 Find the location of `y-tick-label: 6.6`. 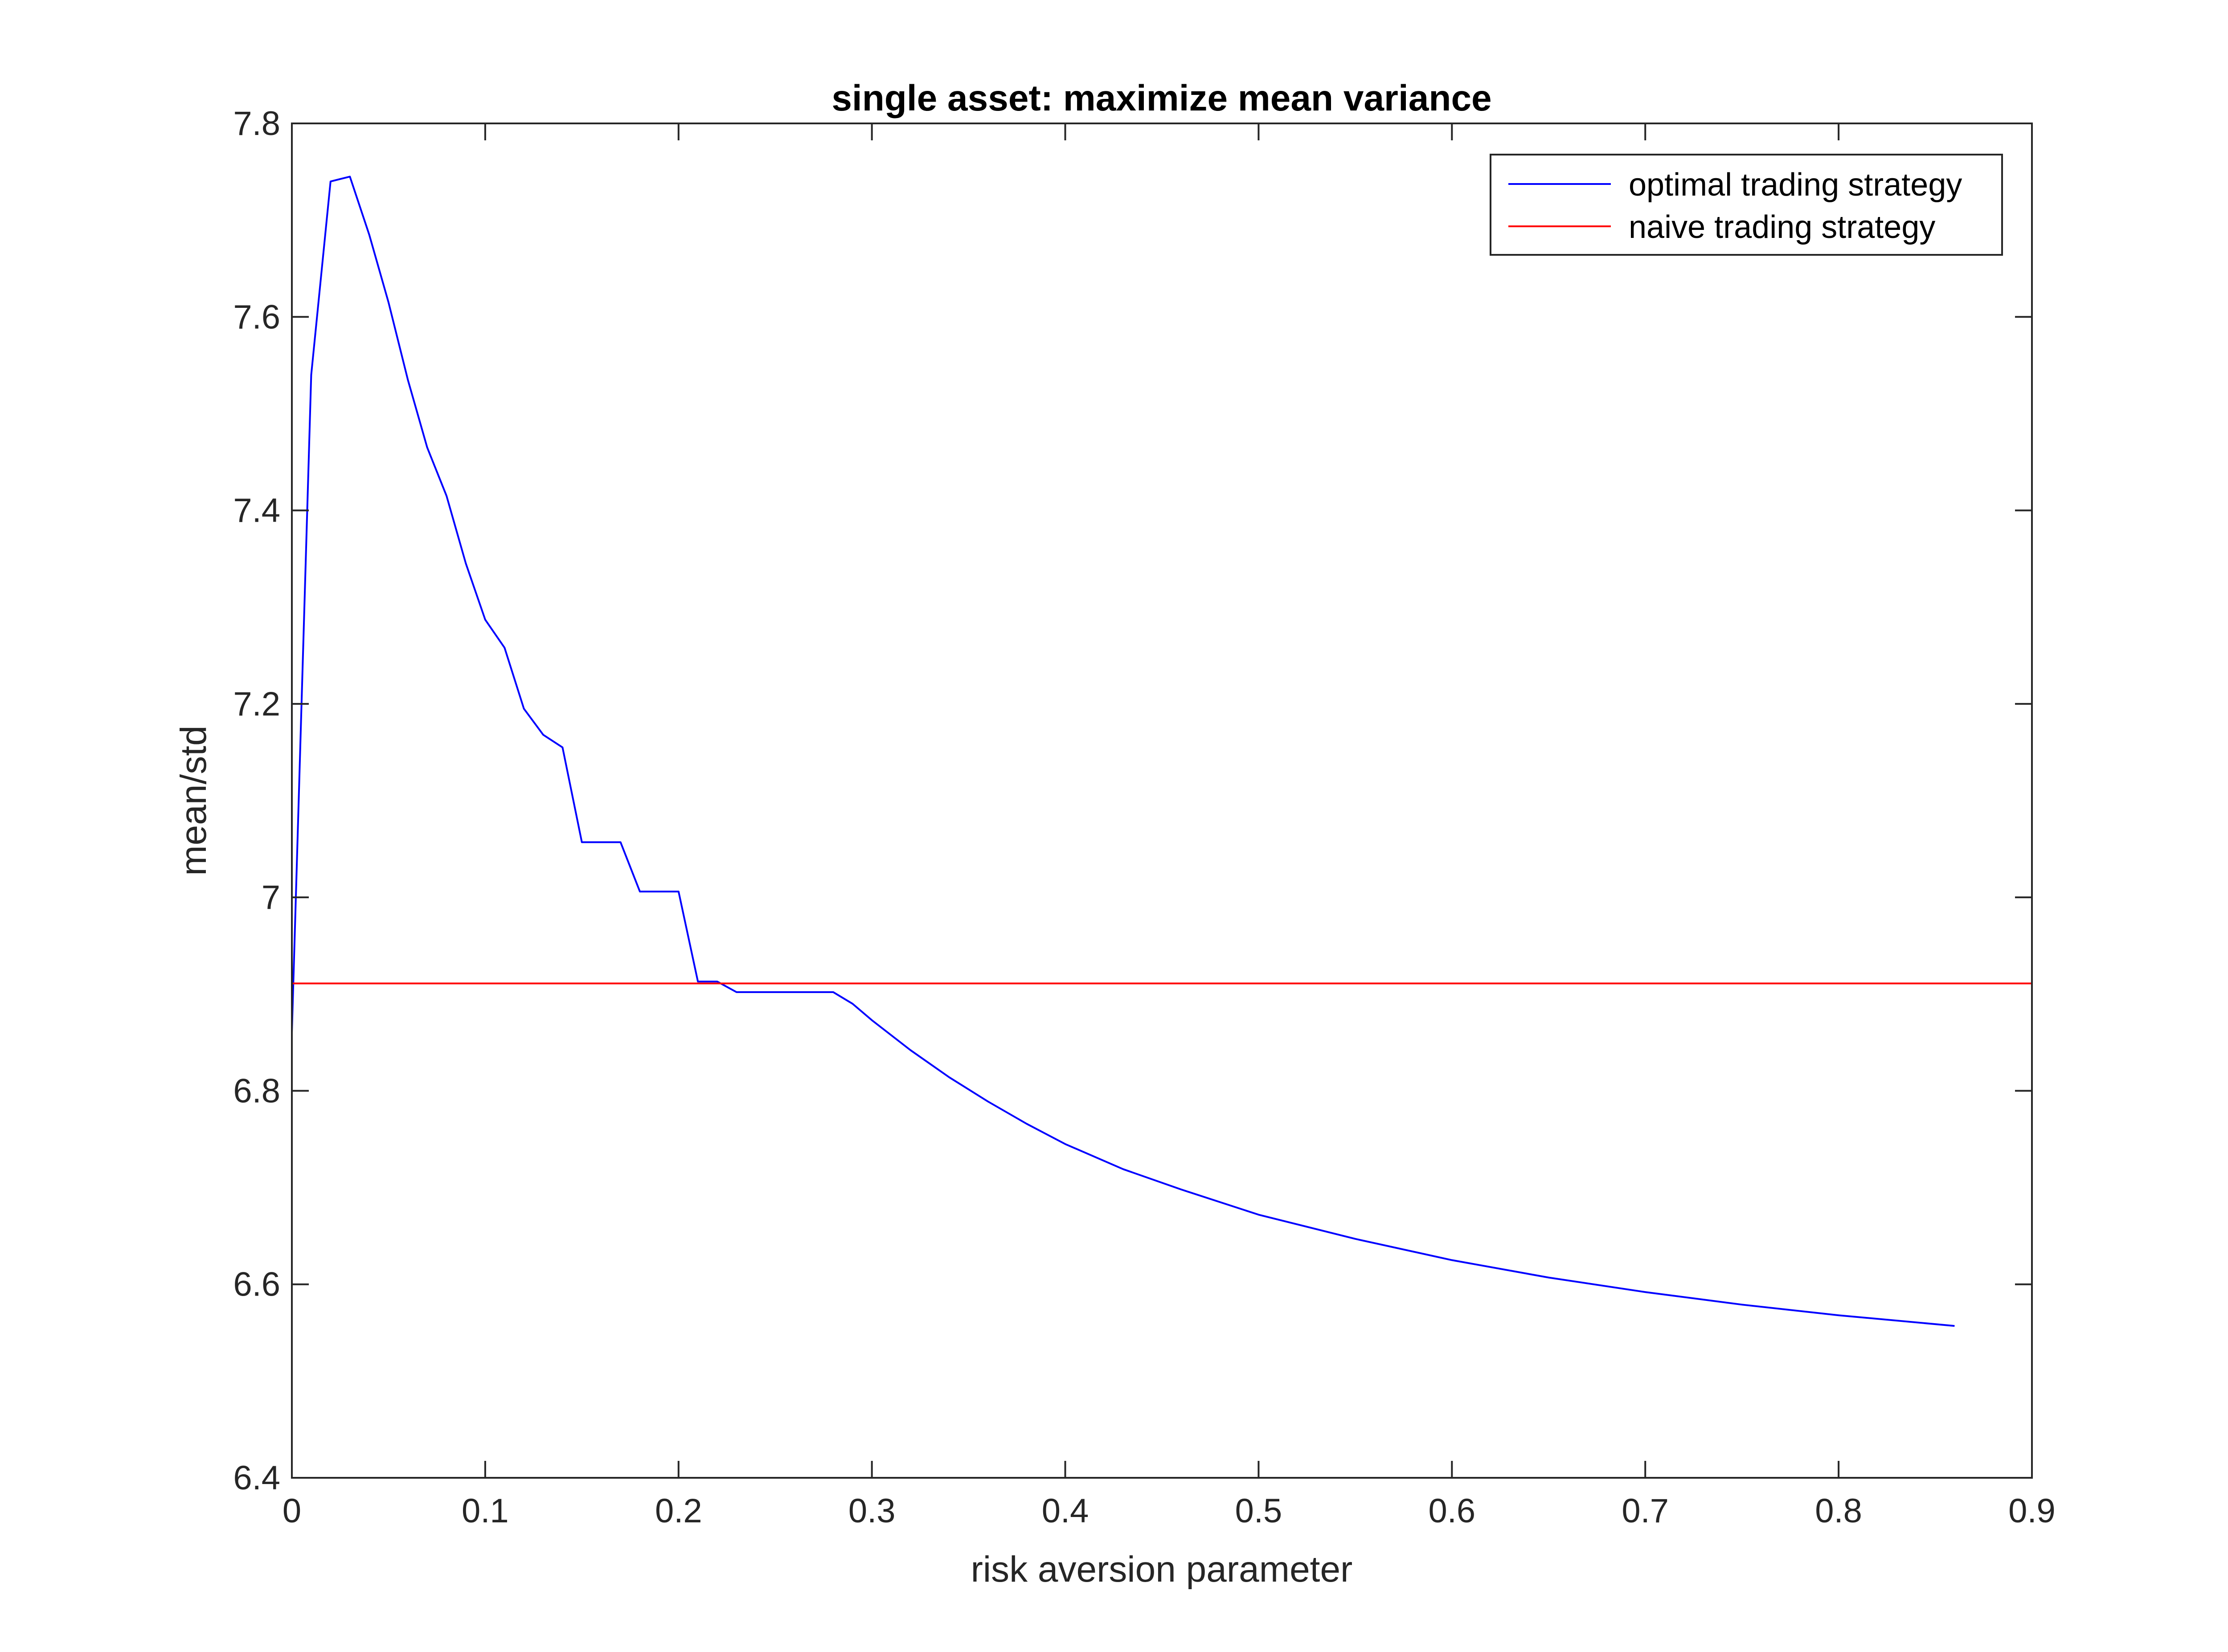

y-tick-label: 6.6 is located at coordinates (256, 1285).